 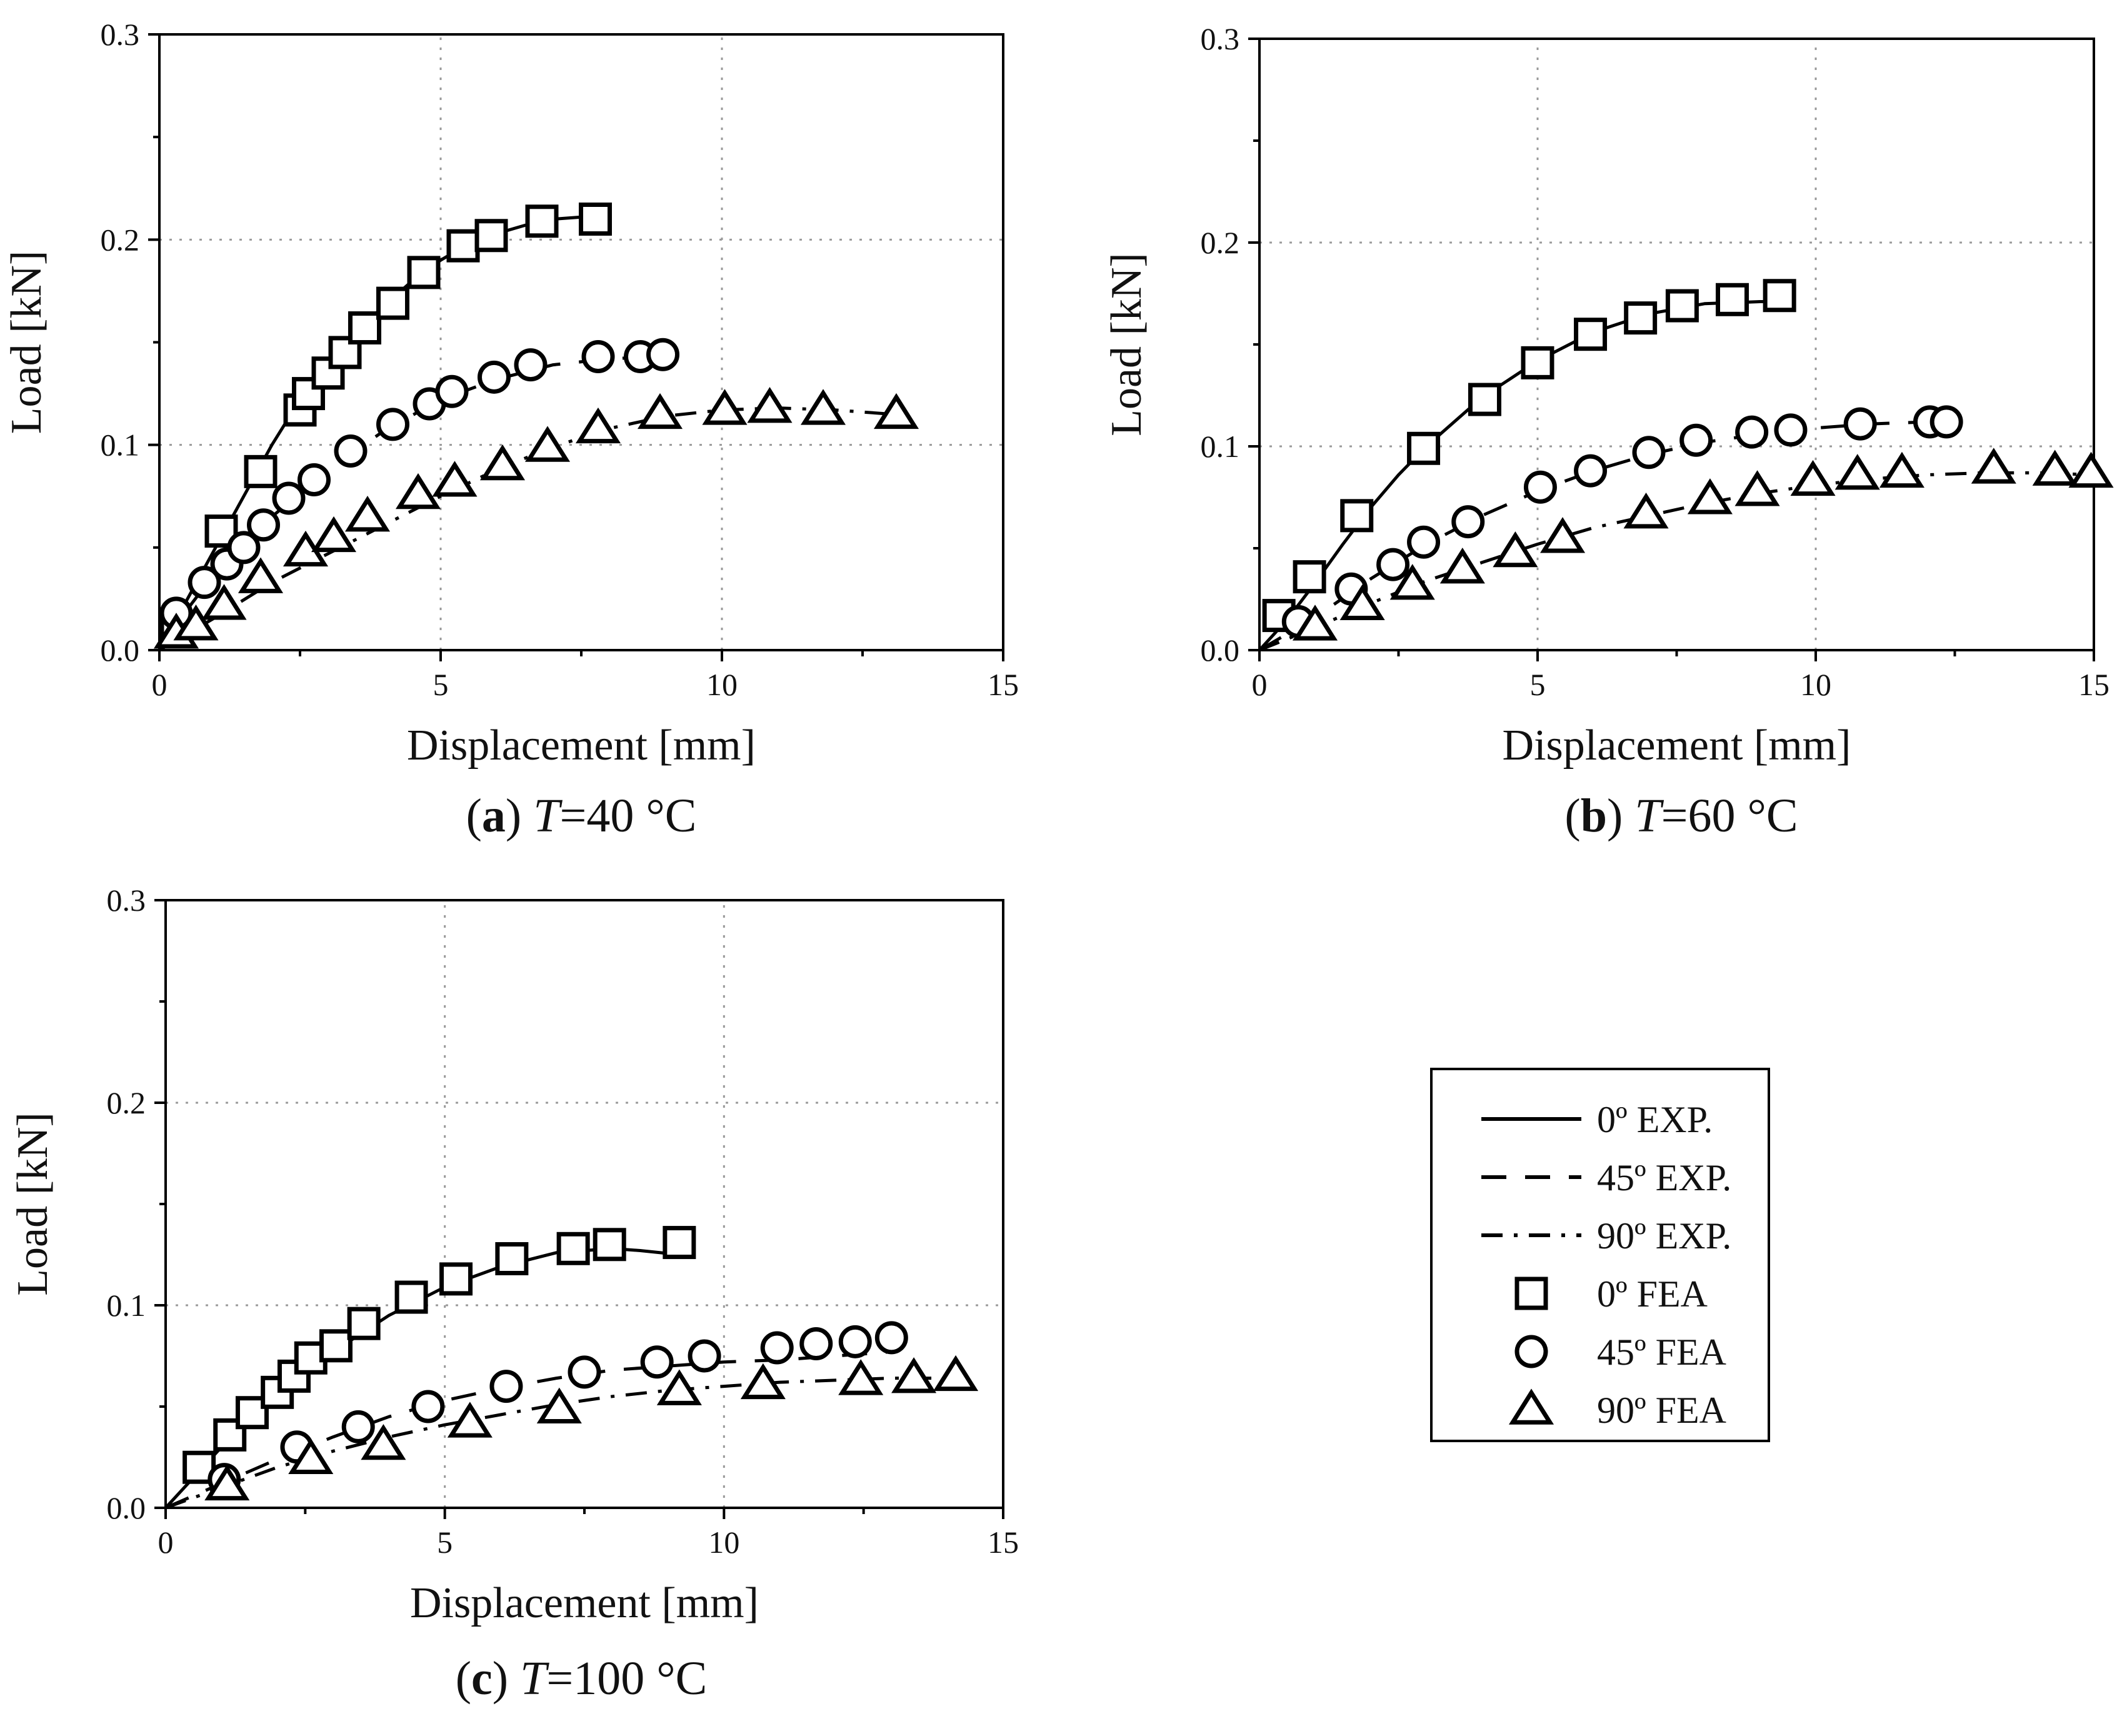 What do you see at coordinates (1815, 684) in the screenshot?
I see `x-tick-label: 10` at bounding box center [1815, 684].